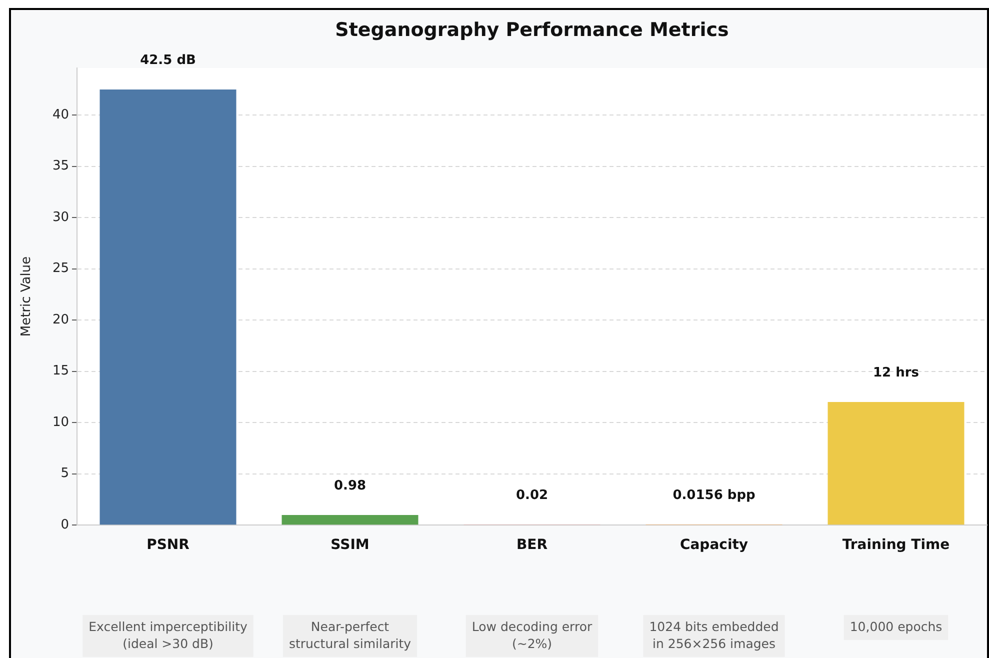 This screenshot has height=658, width=989. What do you see at coordinates (60, 115) in the screenshot?
I see `y-tick-label: 40` at bounding box center [60, 115].